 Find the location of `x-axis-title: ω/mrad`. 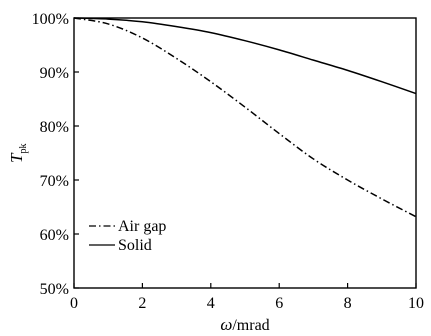

x-axis-title: ω/mrad is located at coordinates (244, 324).